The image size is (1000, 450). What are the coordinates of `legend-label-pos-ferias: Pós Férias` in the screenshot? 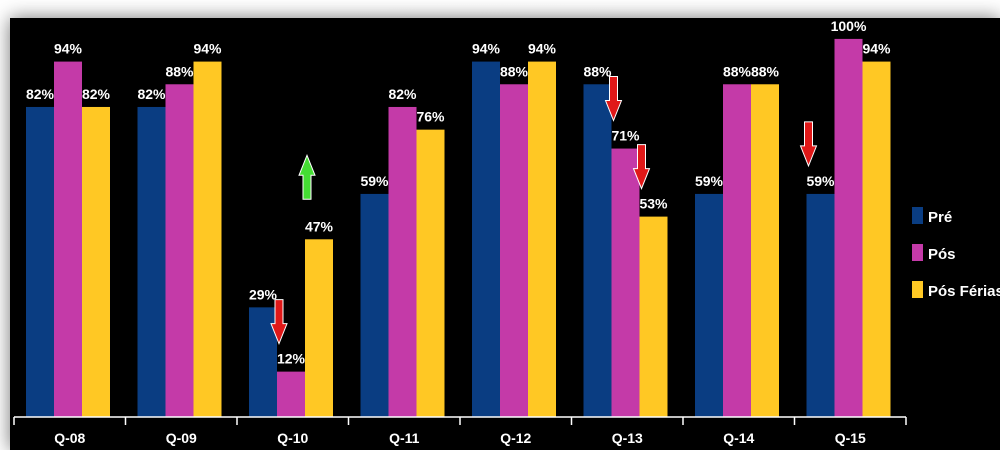 It's located at (964, 291).